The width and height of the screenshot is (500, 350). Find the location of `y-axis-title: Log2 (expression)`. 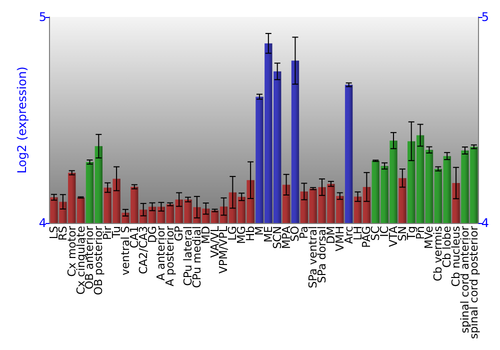

y-axis-title: Log2 (expression) is located at coordinates (22, 120).